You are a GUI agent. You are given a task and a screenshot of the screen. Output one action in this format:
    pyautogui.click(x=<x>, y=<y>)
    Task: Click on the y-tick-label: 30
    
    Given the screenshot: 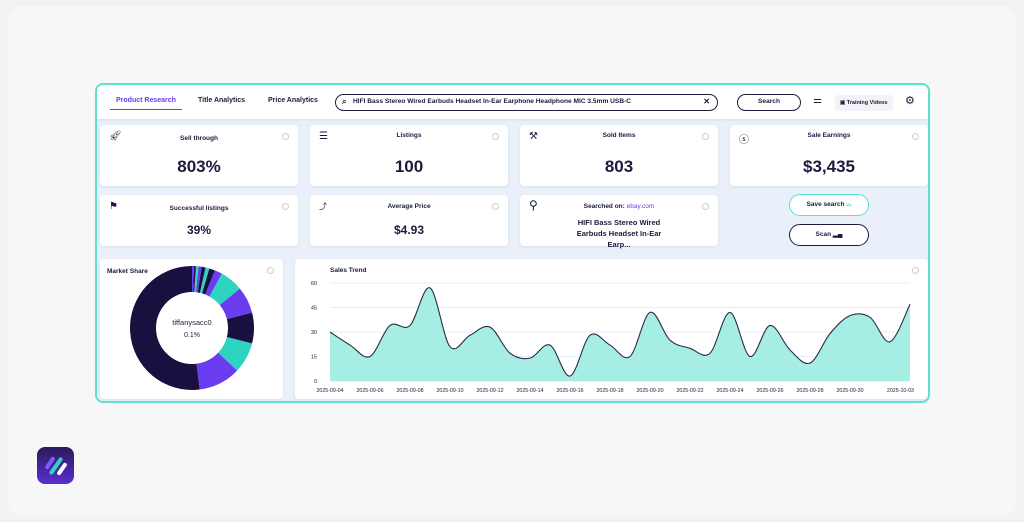 What is the action you would take?
    pyautogui.click(x=314, y=333)
    